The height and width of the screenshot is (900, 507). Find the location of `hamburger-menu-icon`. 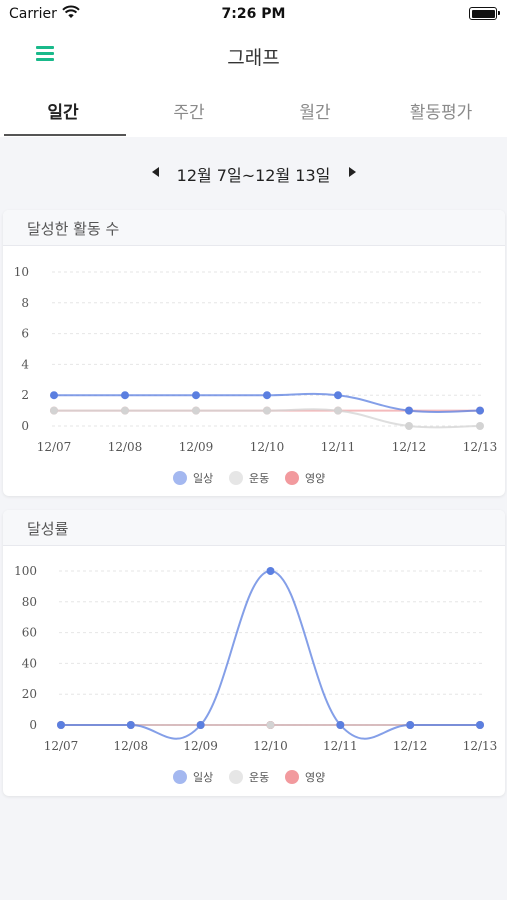

hamburger-menu-icon is located at coordinates (45, 54).